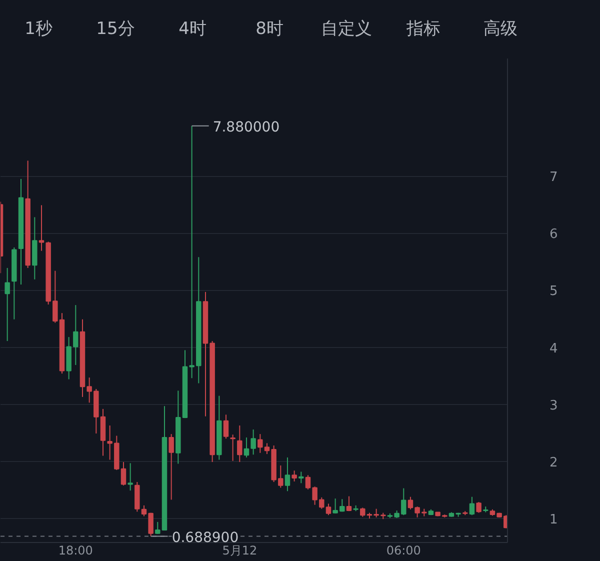 This screenshot has width=600, height=561. What do you see at coordinates (346, 29) in the screenshot?
I see `text: 自定义` at bounding box center [346, 29].